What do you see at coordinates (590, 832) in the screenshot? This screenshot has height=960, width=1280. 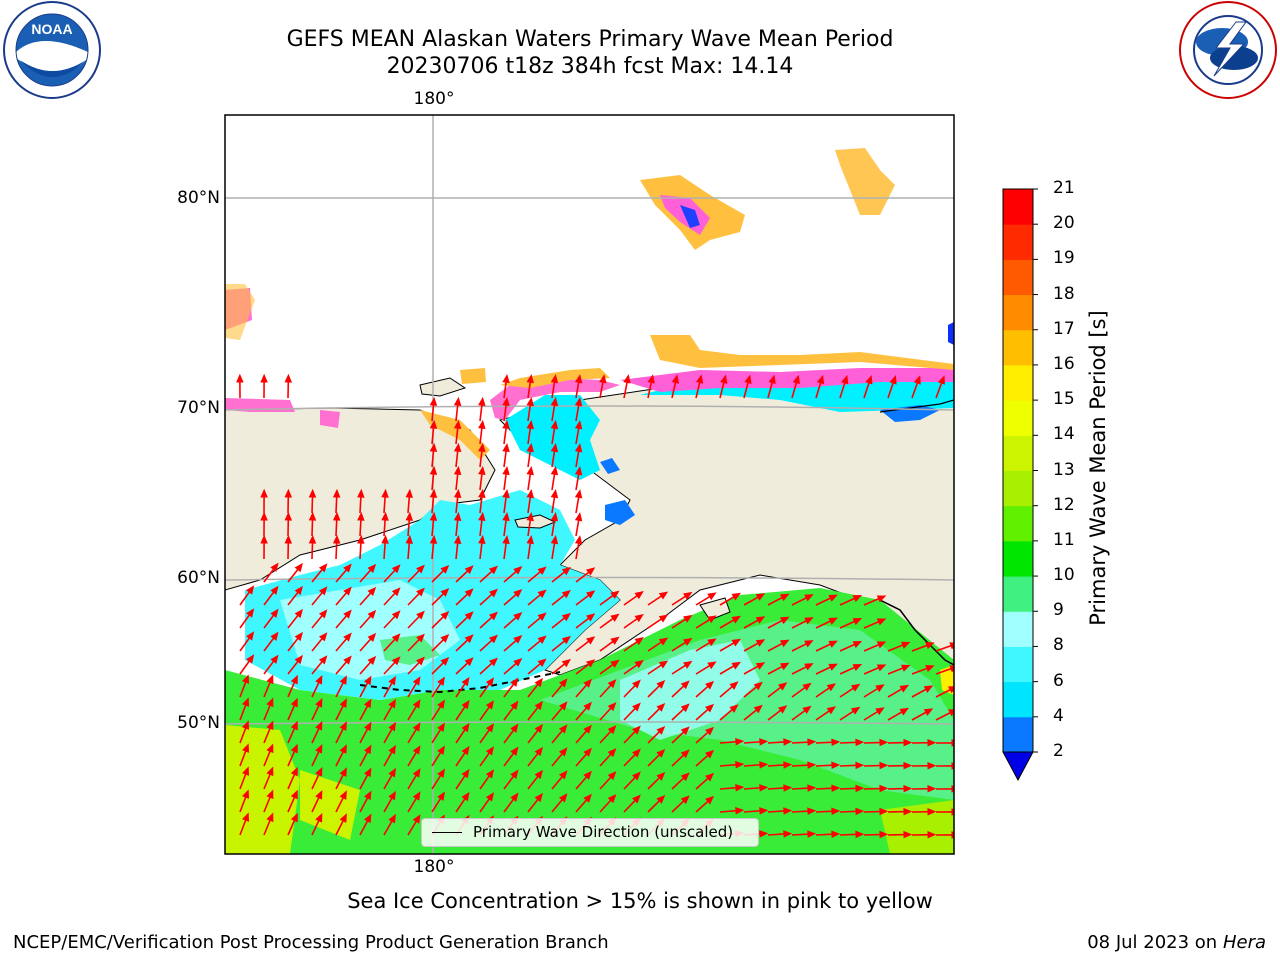 I see `map-legend: Primary Wave Direction (unscaled)` at bounding box center [590, 832].